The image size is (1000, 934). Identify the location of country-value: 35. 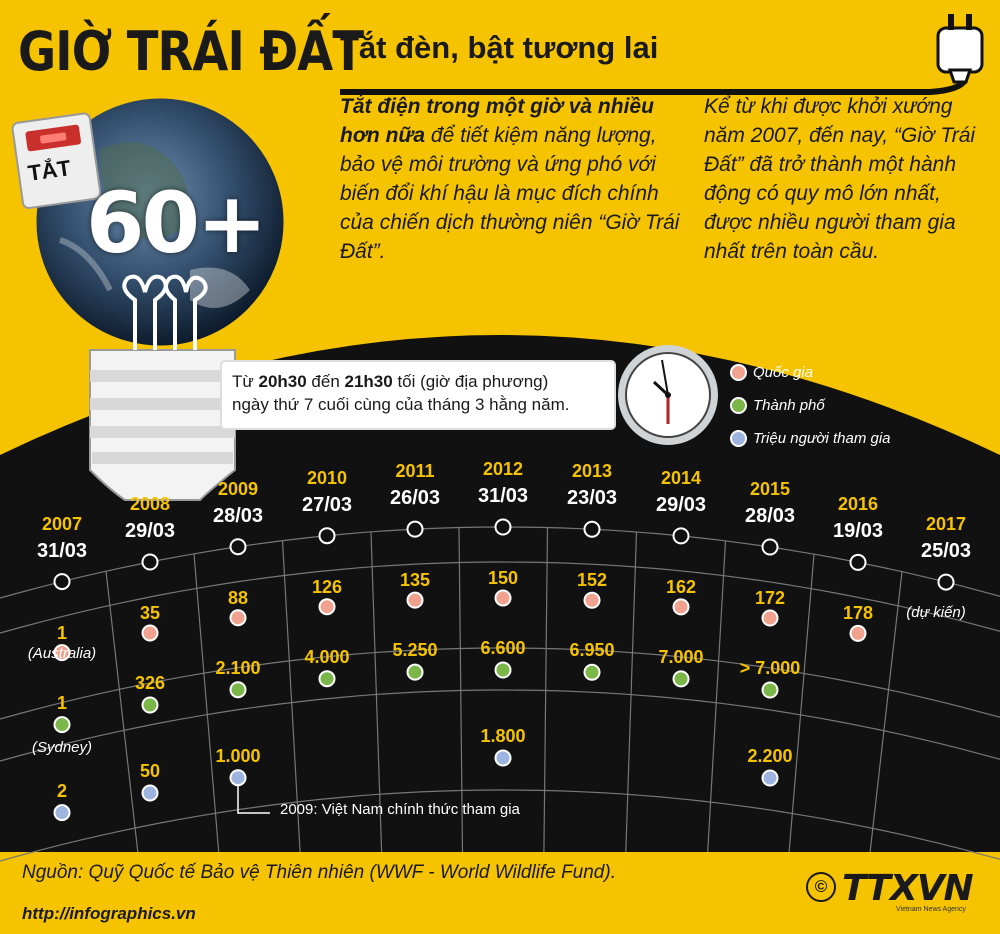
(150, 612).